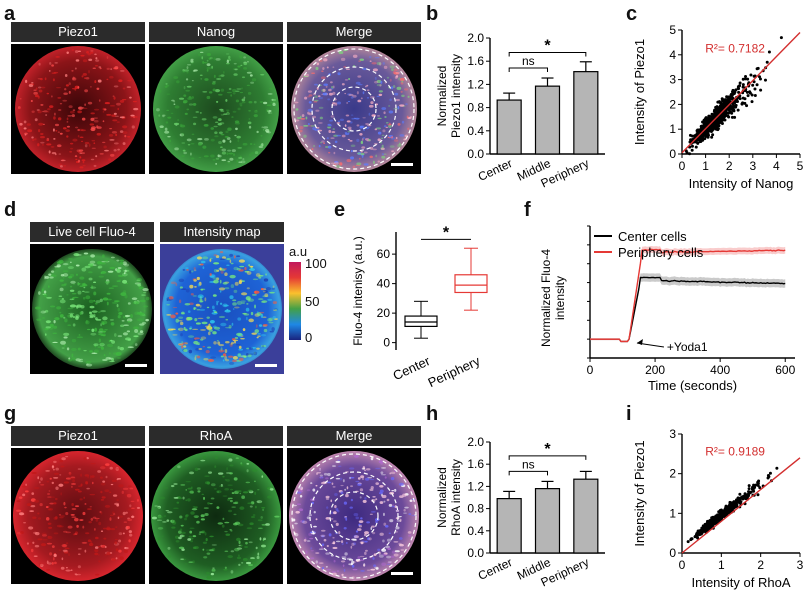  Describe the element at coordinates (402, 573) in the screenshot. I see `scale-bar` at that location.